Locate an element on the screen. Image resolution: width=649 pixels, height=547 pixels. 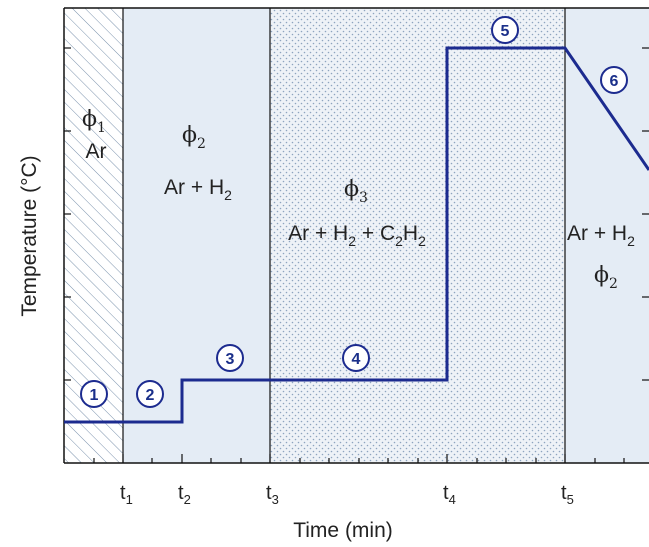
step-number: 4 is located at coordinates (356, 359).